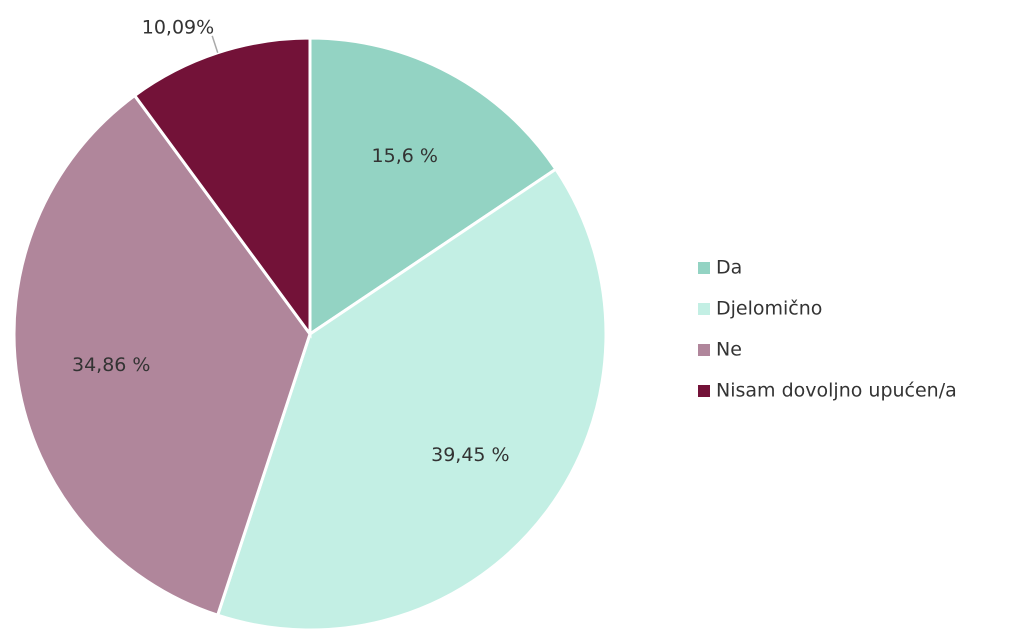  What do you see at coordinates (178, 27) in the screenshot?
I see `data-label: 10,09%` at bounding box center [178, 27].